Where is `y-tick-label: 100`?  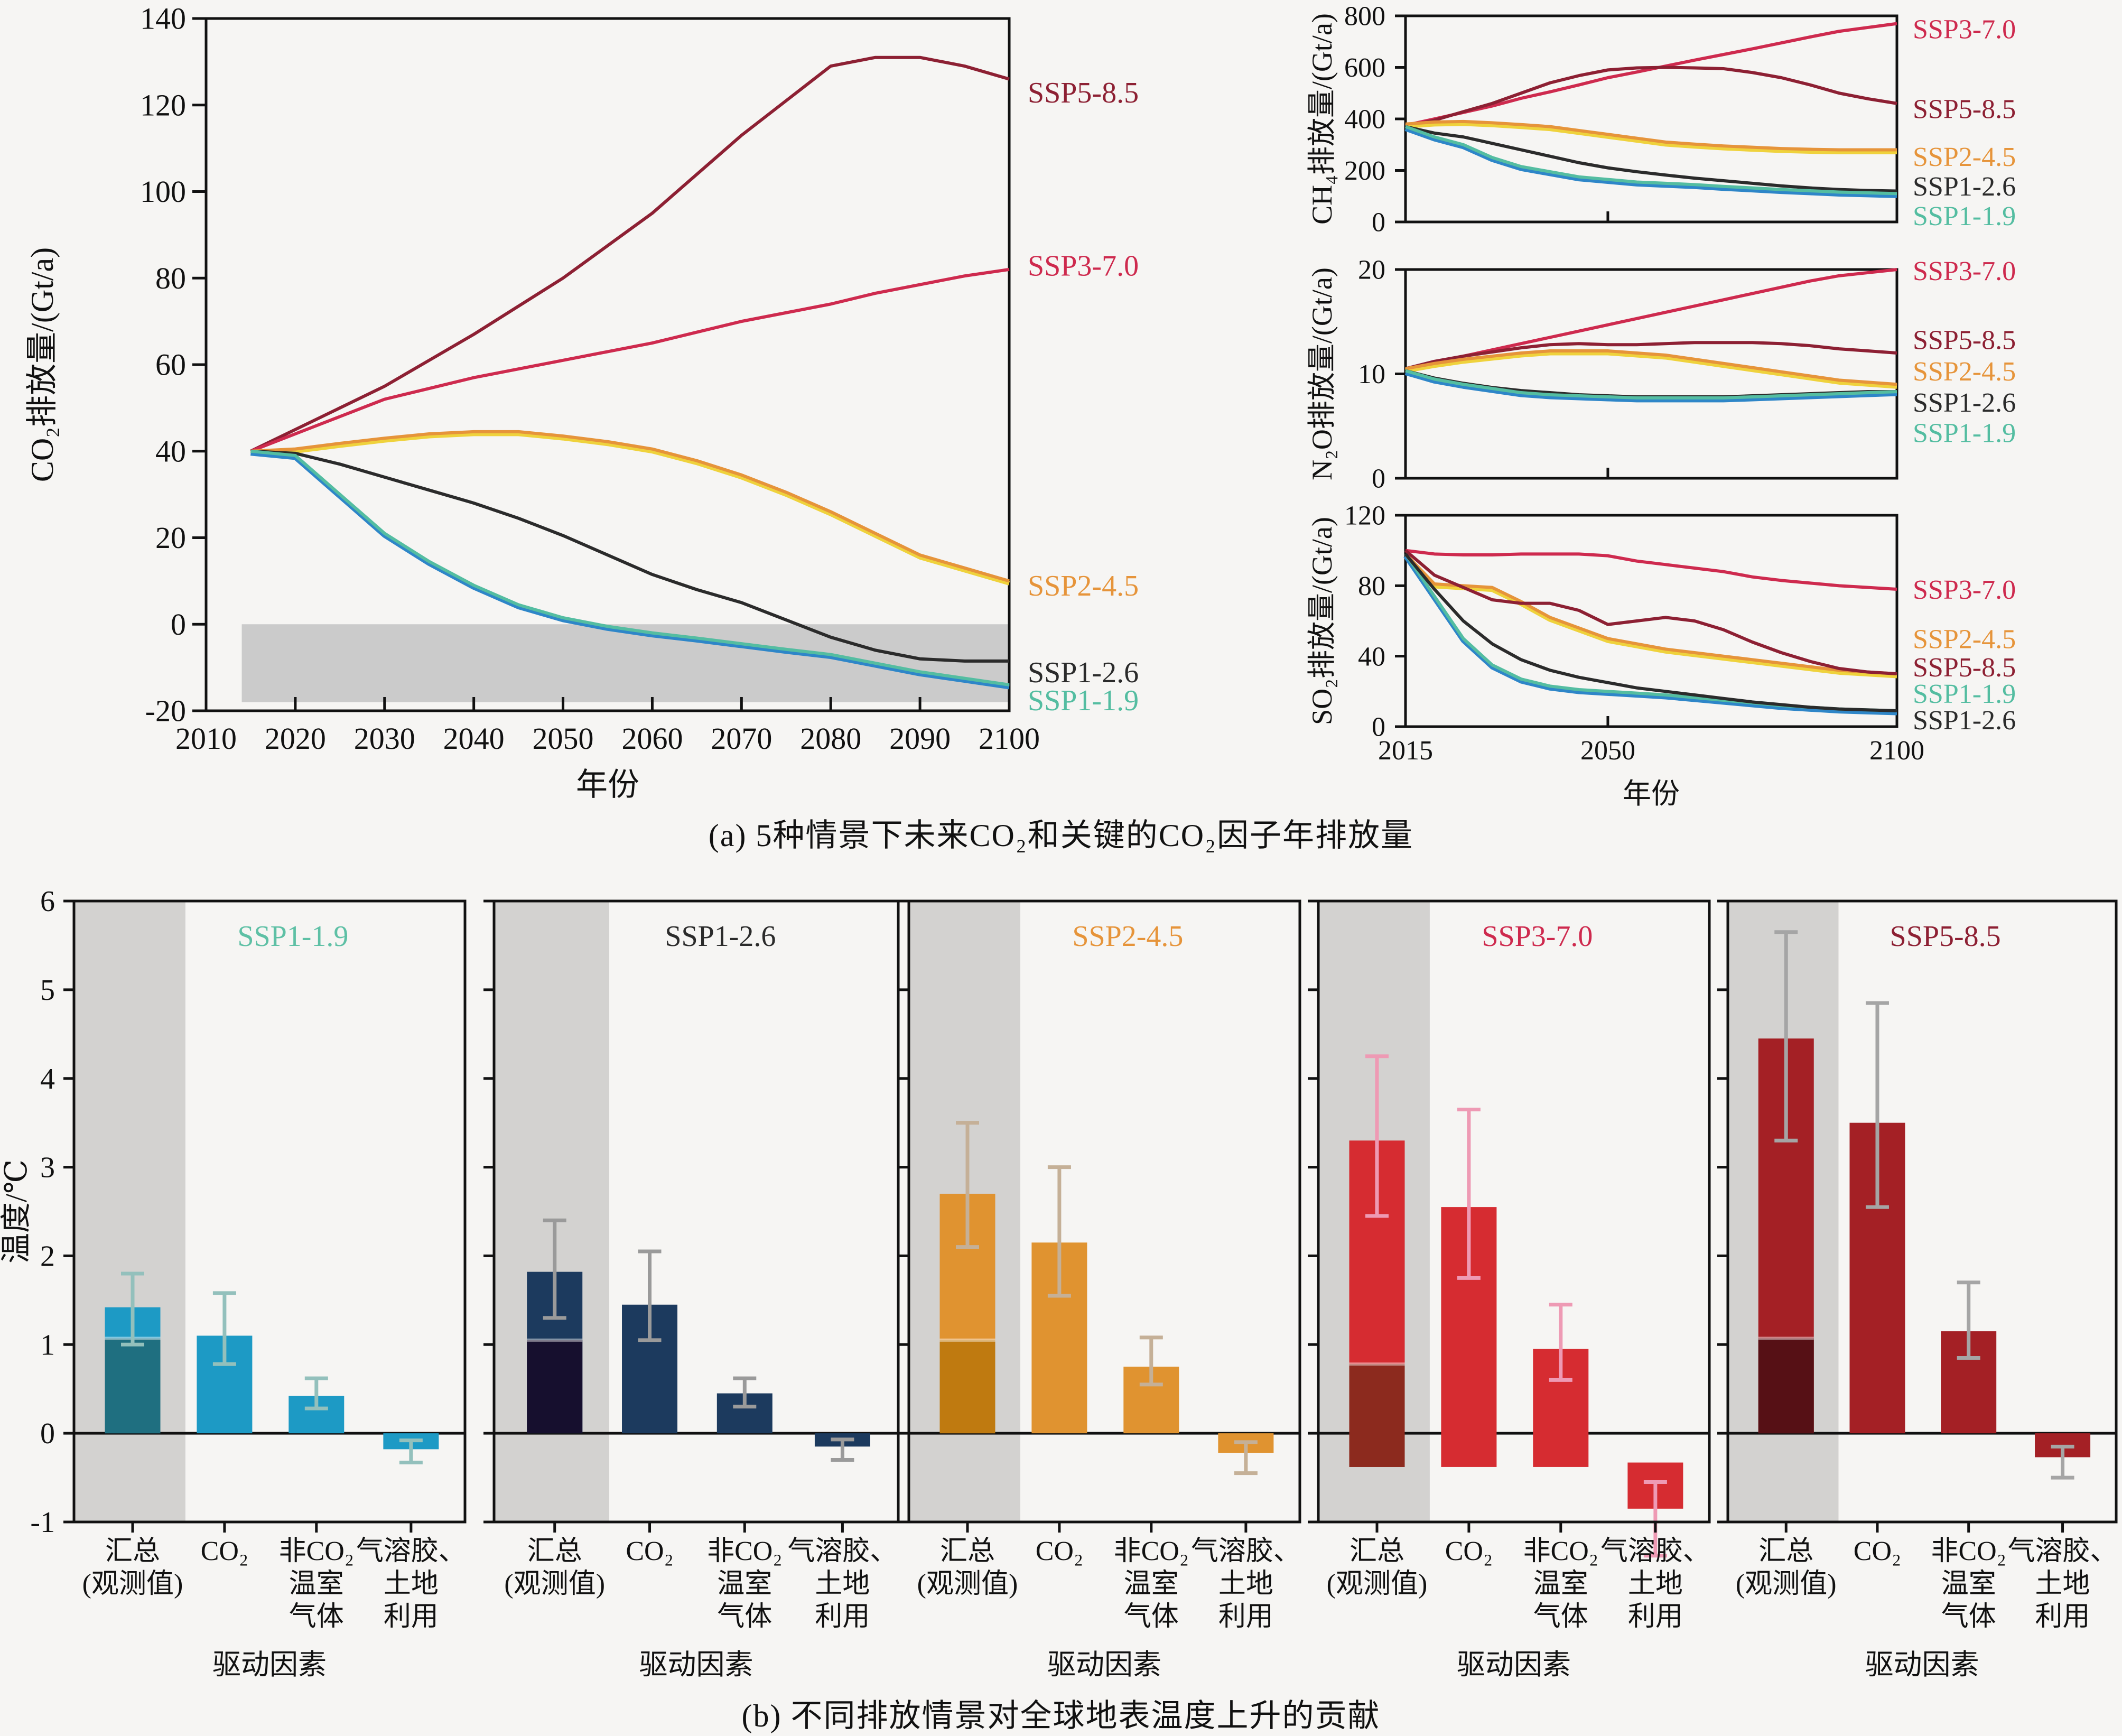
y-tick-label: 100 is located at coordinates (163, 191).